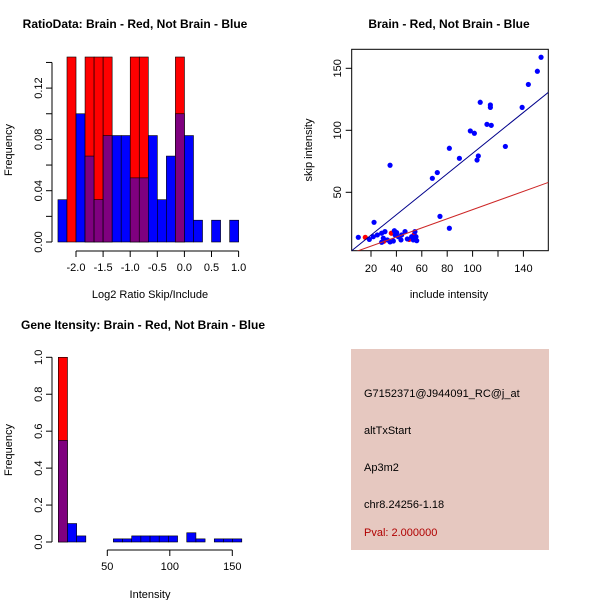  Describe the element at coordinates (211, 268) in the screenshot. I see `ratio-x-tick-label: 0.5` at that location.